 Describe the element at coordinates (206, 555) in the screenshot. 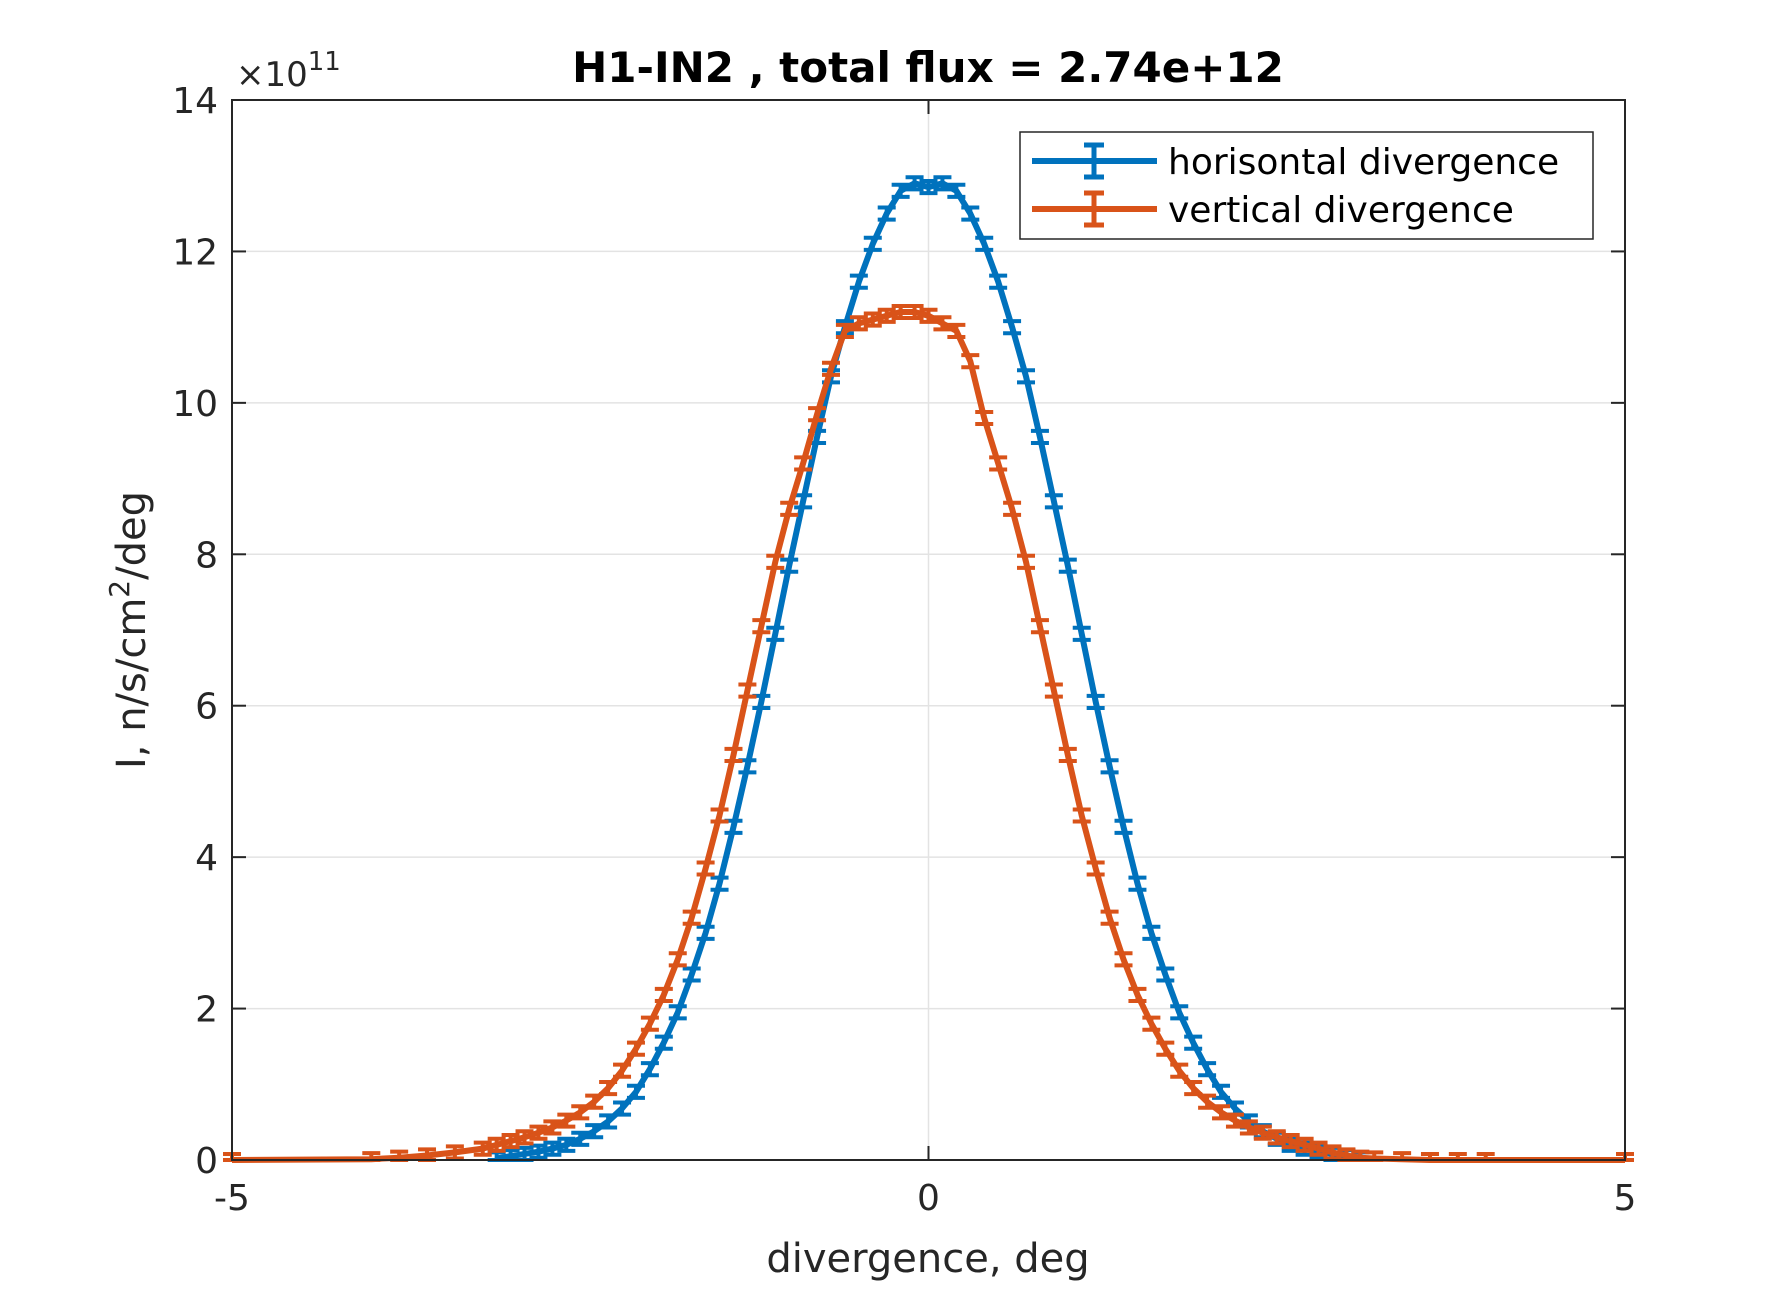

I see `y-tick-label: 8` at that location.